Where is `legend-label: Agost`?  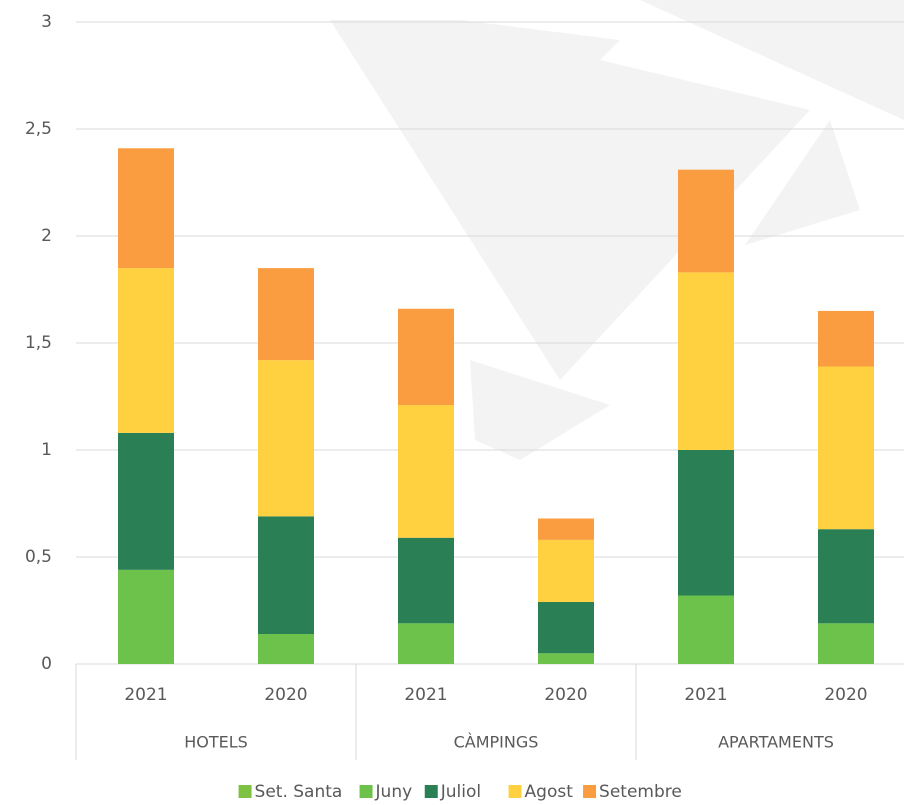
legend-label: Agost is located at coordinates (549, 792).